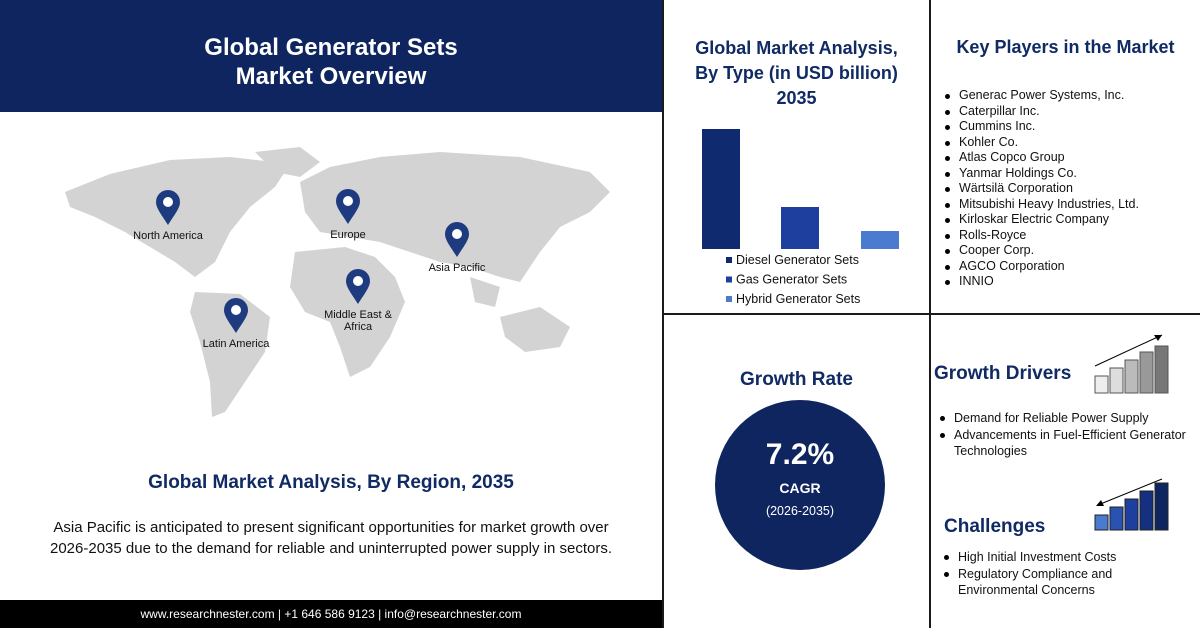 The image size is (1200, 628). I want to click on list-item: Rolls-Royce, so click(1041, 236).